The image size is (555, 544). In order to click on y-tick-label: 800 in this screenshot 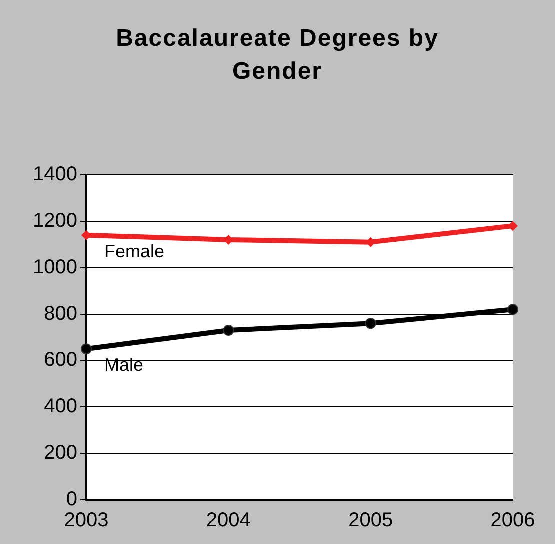, I will do `click(61, 313)`.